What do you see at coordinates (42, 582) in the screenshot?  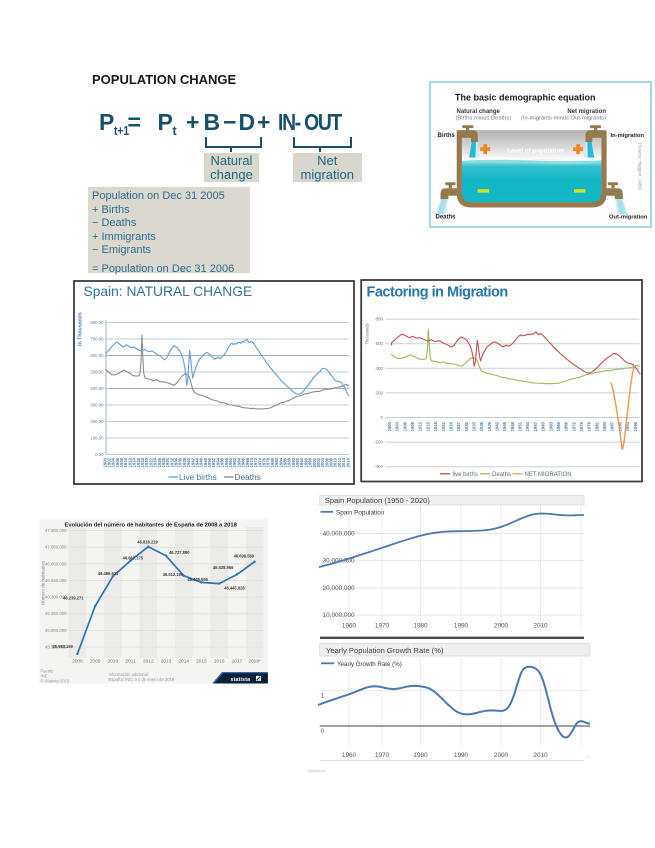 I see `svg-text: Número de habitantes` at bounding box center [42, 582].